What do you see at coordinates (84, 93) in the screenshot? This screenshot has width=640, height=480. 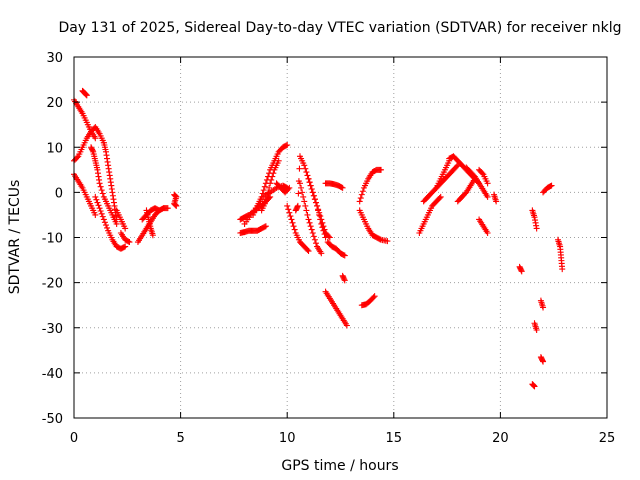 I see `series-arc2` at bounding box center [84, 93].